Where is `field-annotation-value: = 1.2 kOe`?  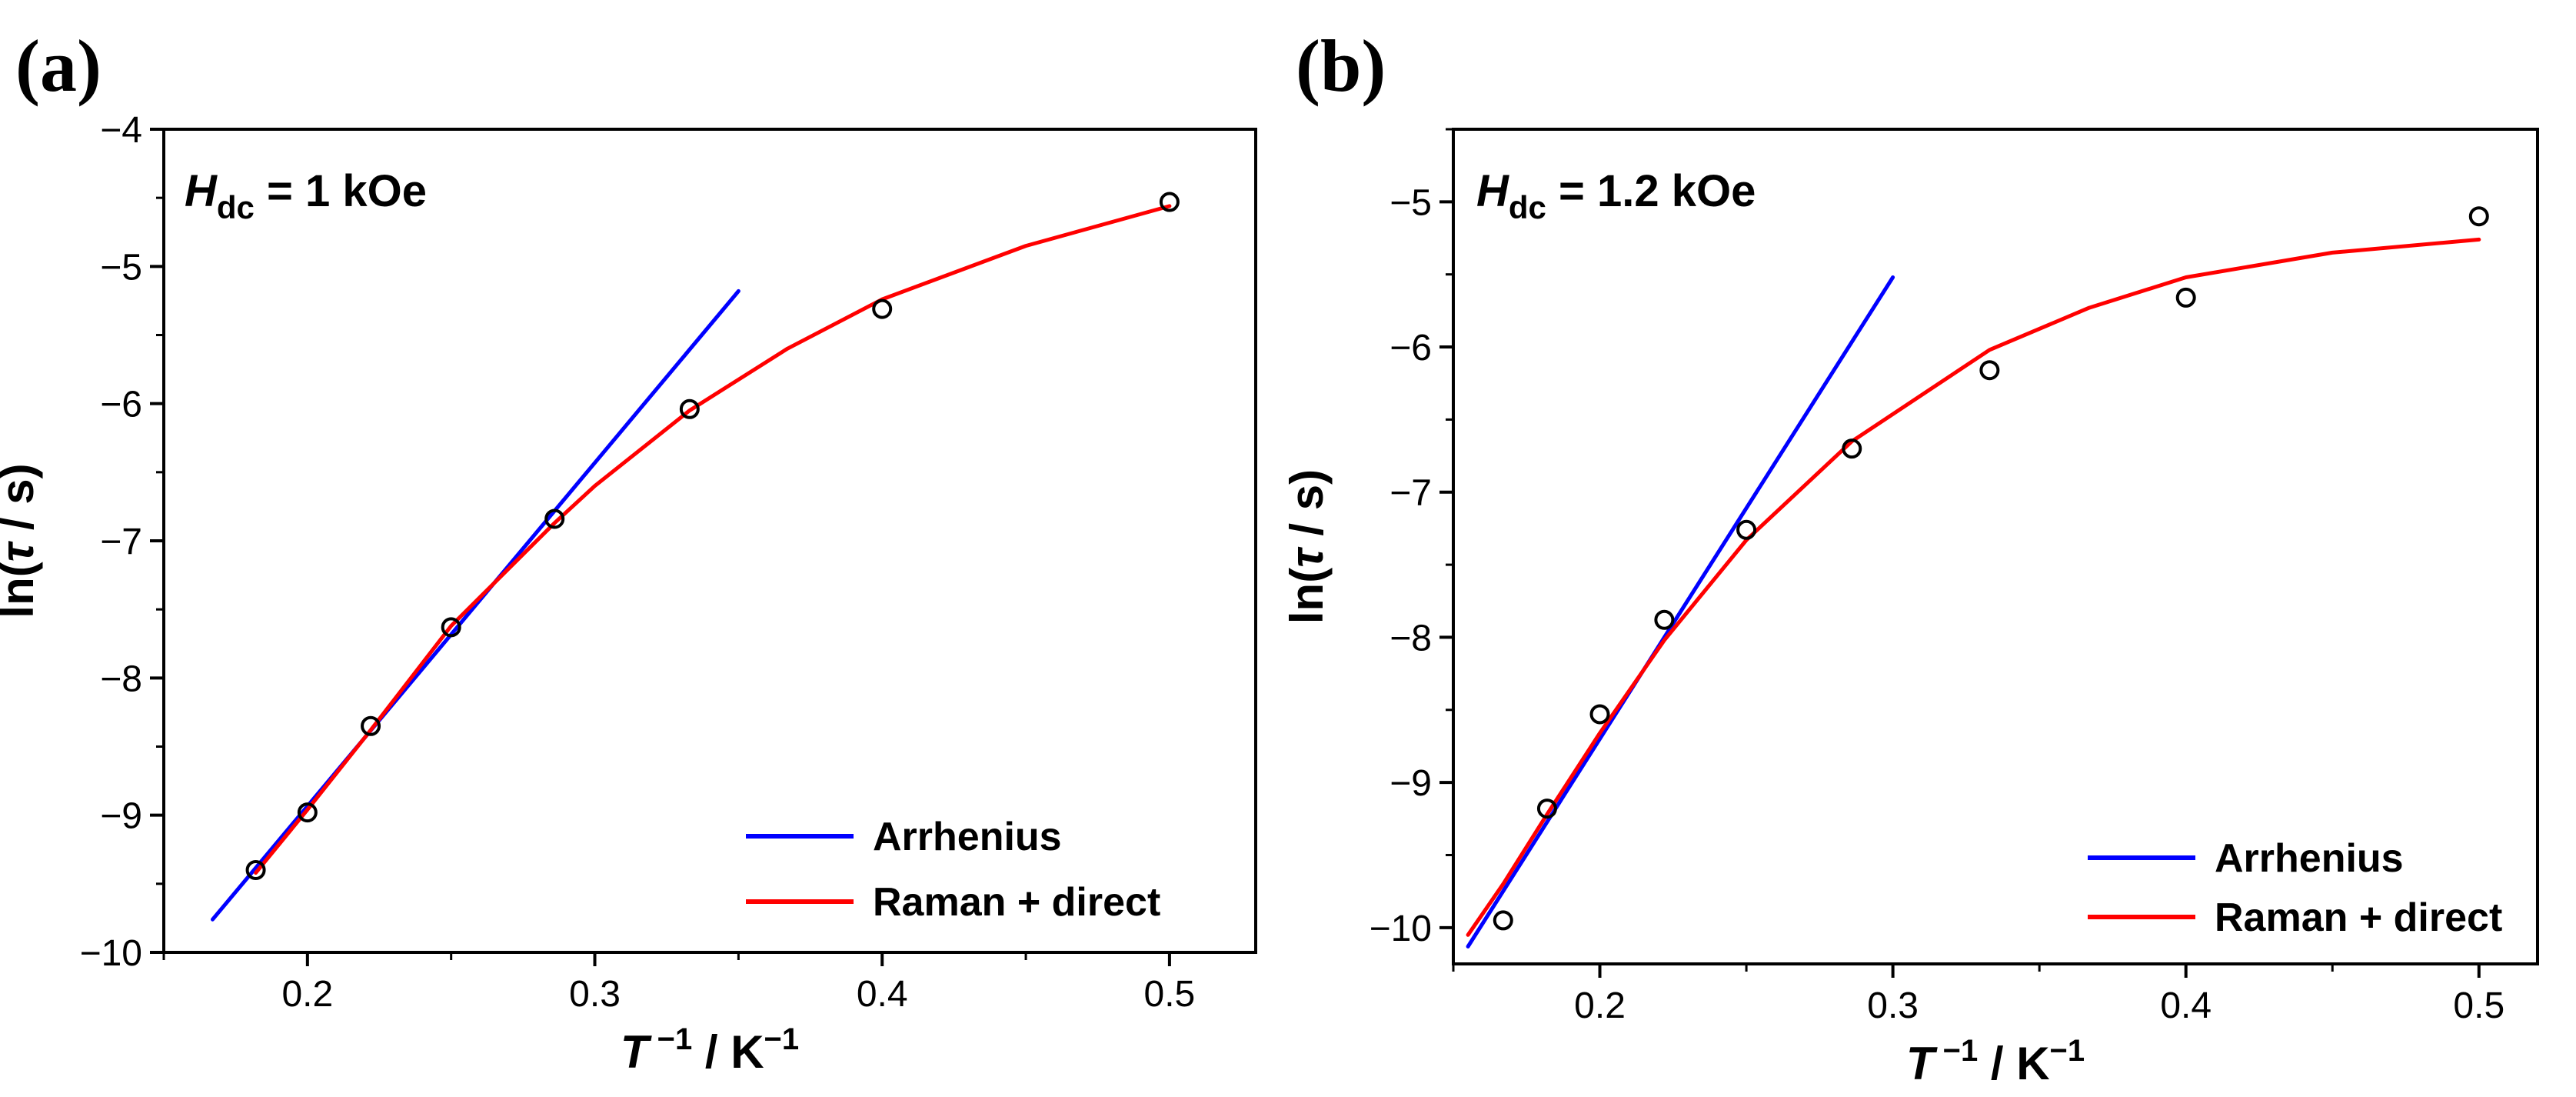 field-annotation-value: = 1.2 kOe is located at coordinates (1651, 191).